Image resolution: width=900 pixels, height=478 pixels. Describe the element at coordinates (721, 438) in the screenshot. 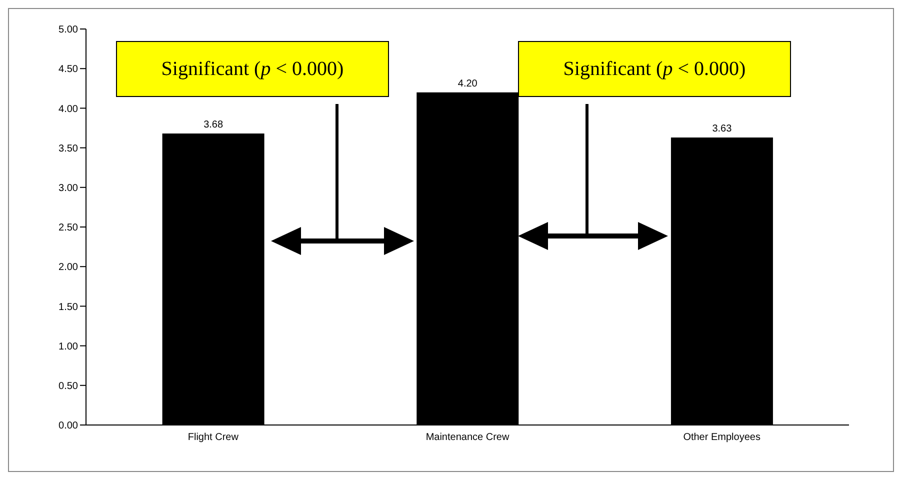

I see `x-tick-label: Other Employees` at that location.